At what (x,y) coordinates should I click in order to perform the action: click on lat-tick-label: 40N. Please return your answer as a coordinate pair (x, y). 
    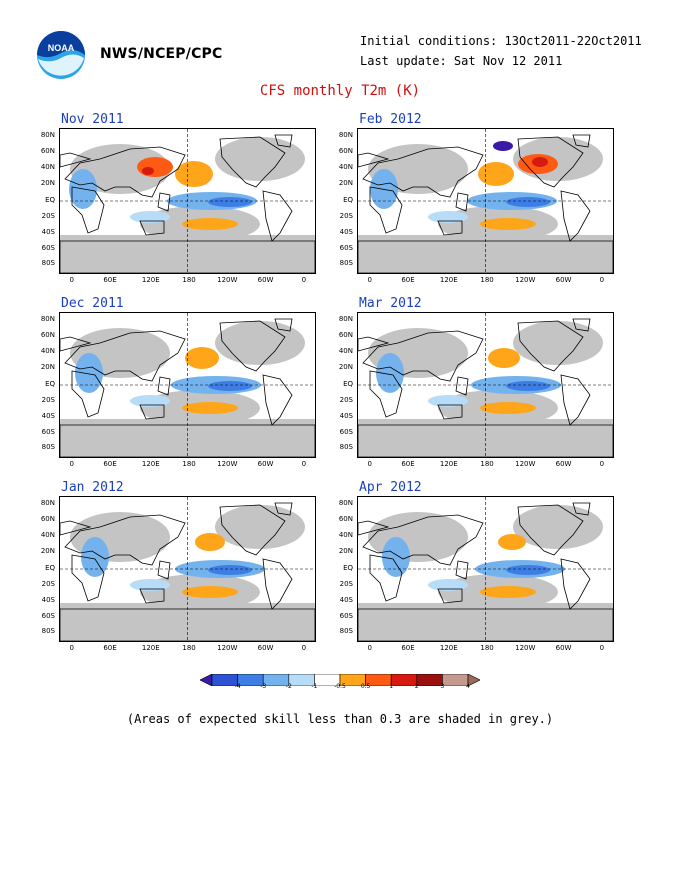
    Looking at the image, I should click on (47, 534).